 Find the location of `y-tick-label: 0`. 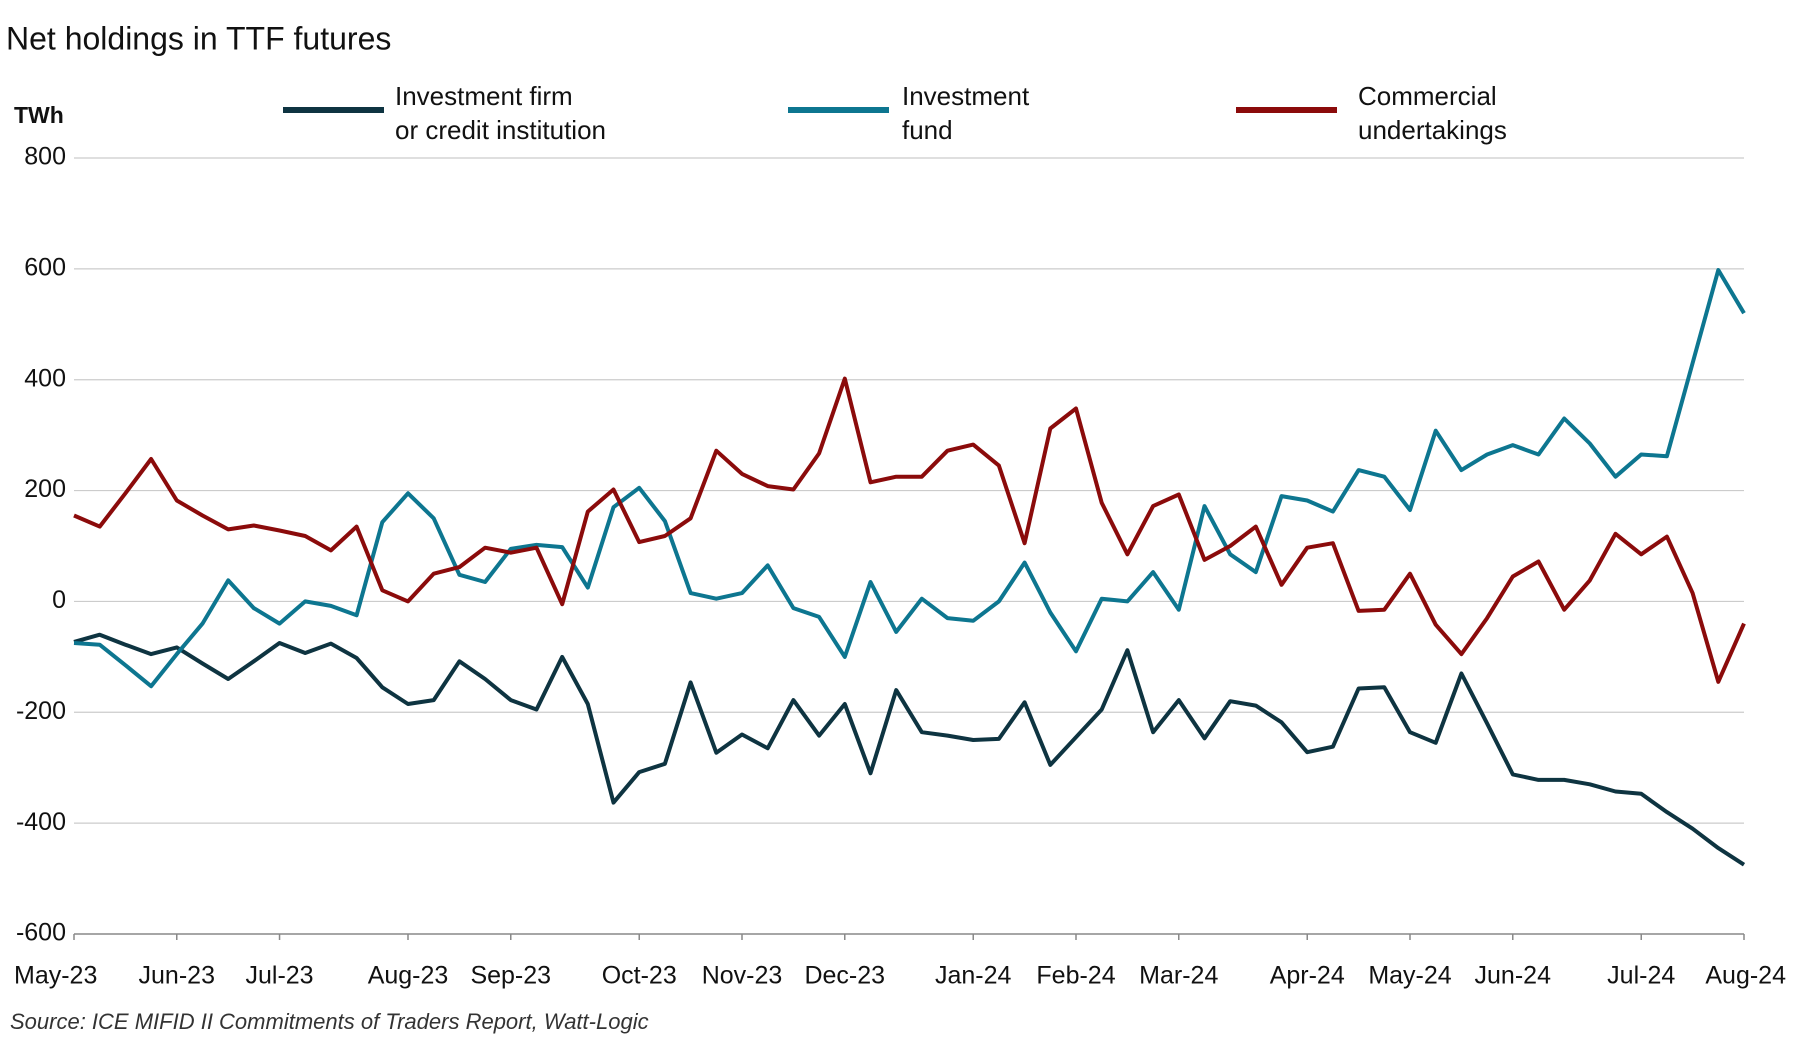

y-tick-label: 0 is located at coordinates (59, 600).